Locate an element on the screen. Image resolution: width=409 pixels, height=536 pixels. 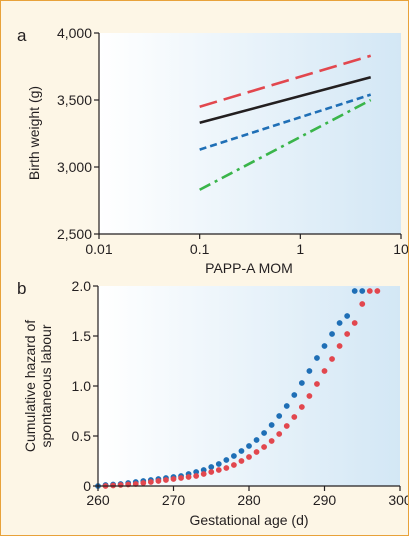
chart-a-series is located at coordinates (285, 122).